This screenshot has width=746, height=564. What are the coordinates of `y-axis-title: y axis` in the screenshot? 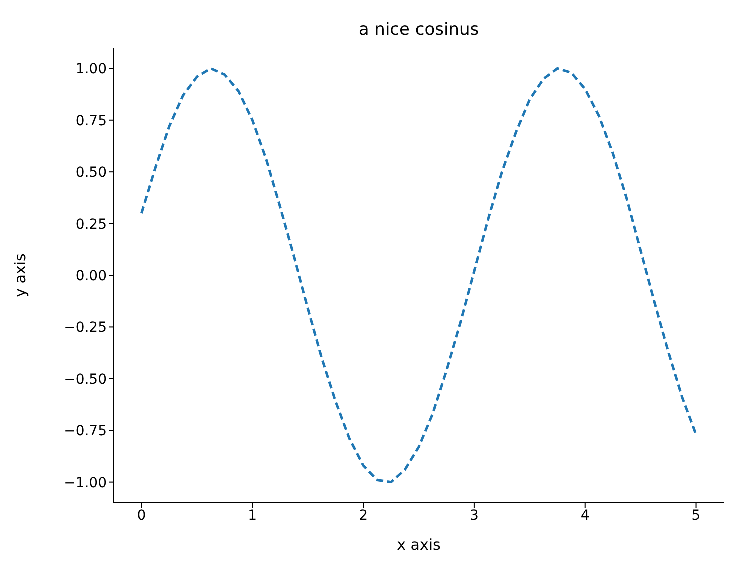 It's located at (20, 275).